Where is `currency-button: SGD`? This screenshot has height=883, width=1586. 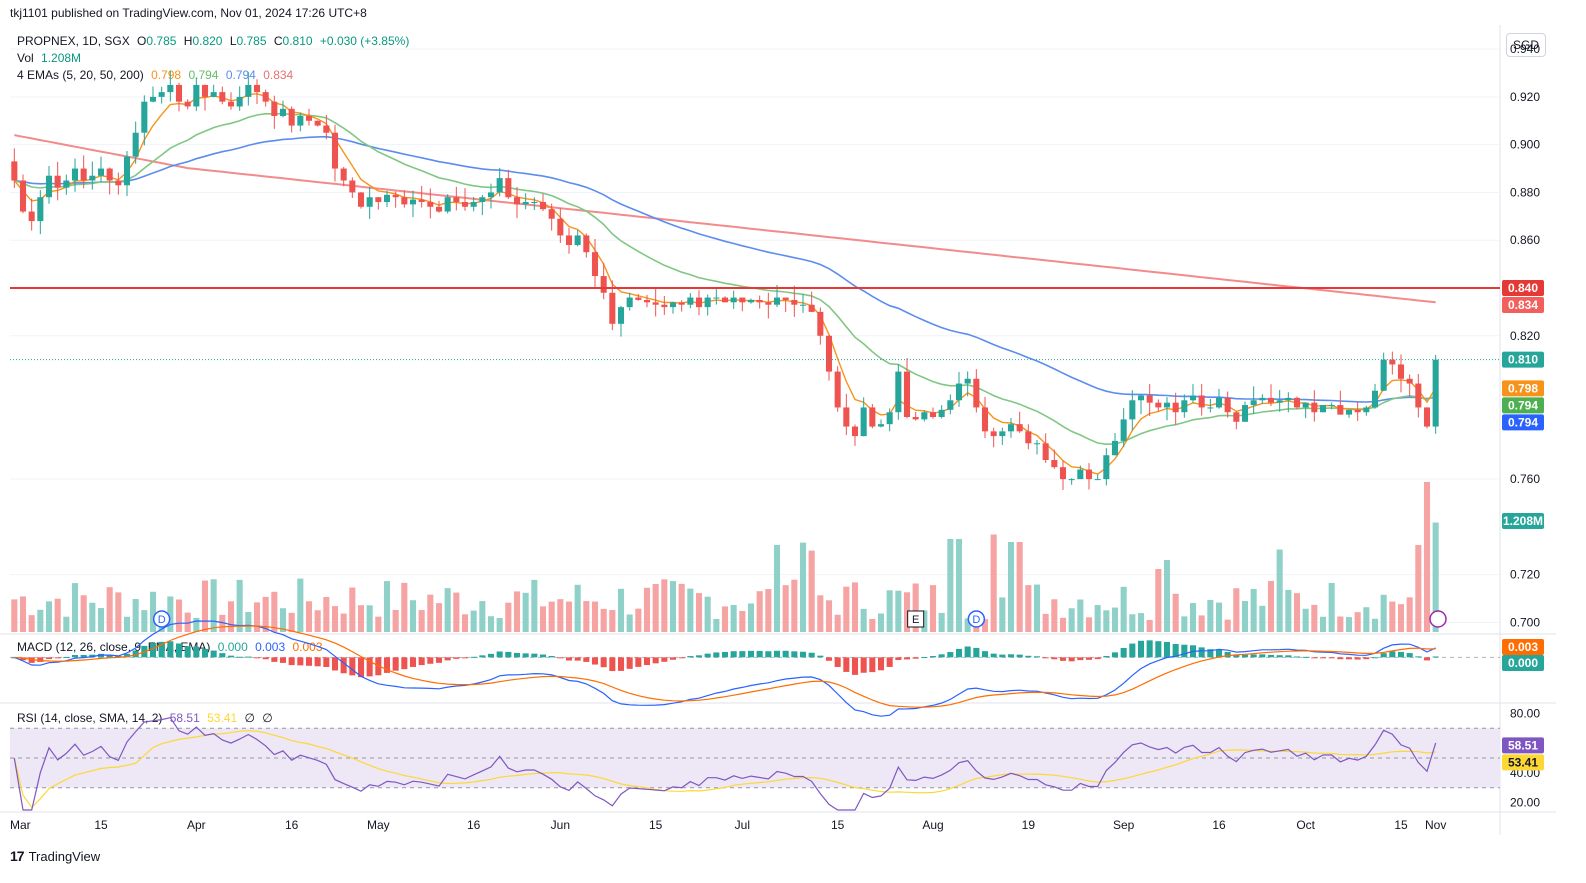
currency-button: SGD is located at coordinates (1526, 45).